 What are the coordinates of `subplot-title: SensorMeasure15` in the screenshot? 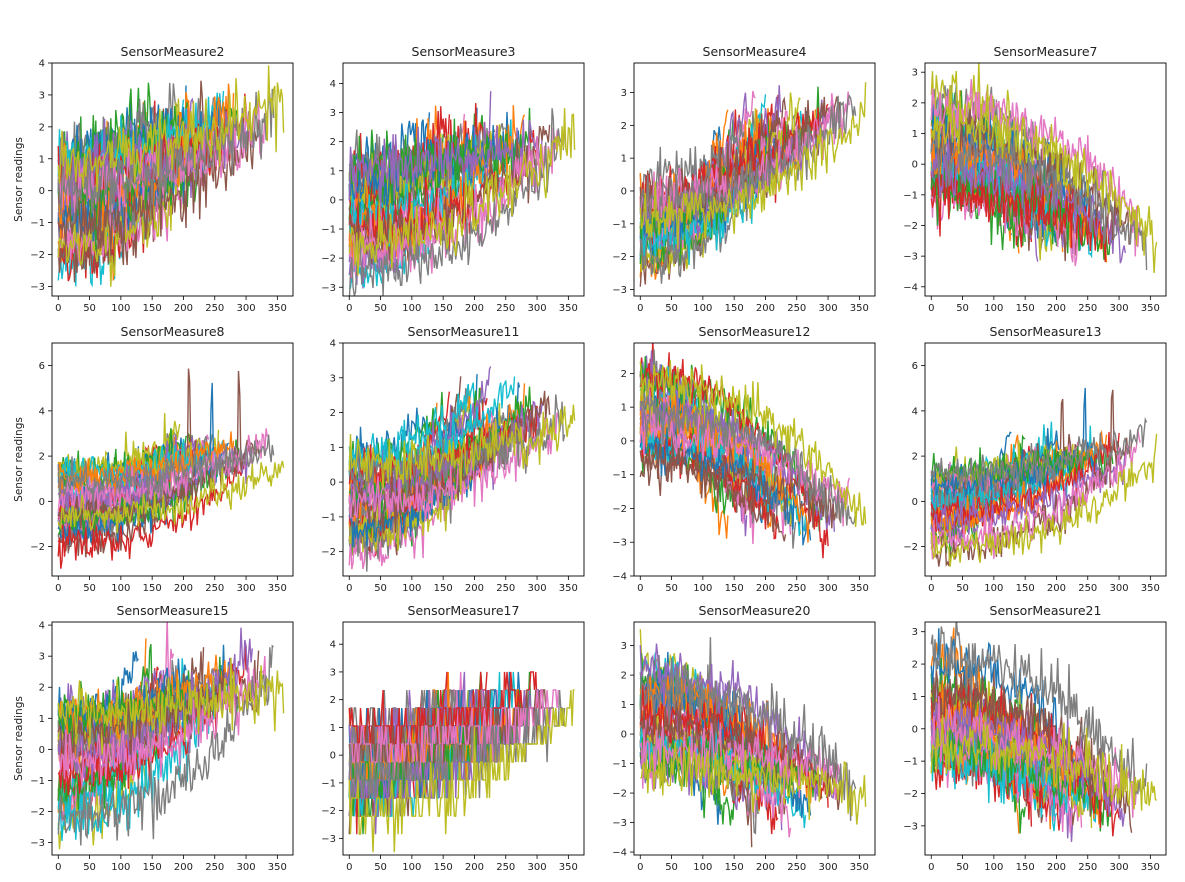 It's located at (173, 610).